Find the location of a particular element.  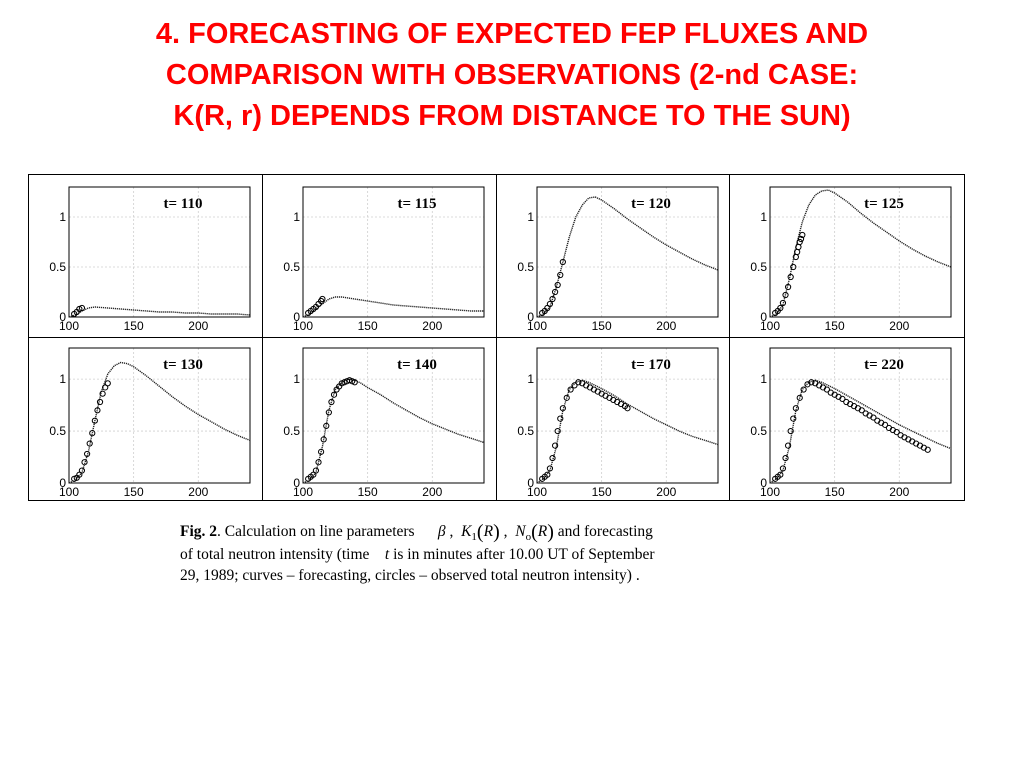

panel-7: 100 150 200 0 0.5 1 t= 170 is located at coordinates (614, 418).